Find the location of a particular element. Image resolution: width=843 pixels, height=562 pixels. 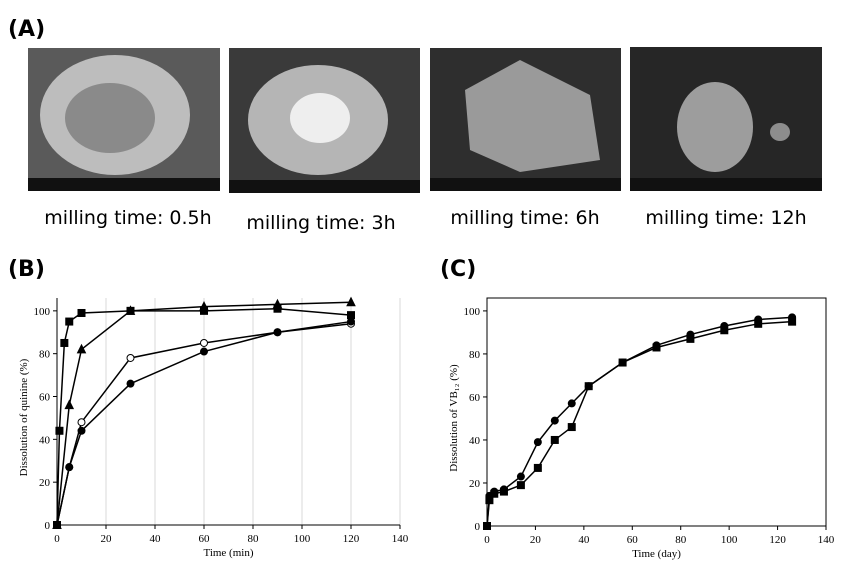

caption: milling time: 12h is located at coordinates (725, 218).